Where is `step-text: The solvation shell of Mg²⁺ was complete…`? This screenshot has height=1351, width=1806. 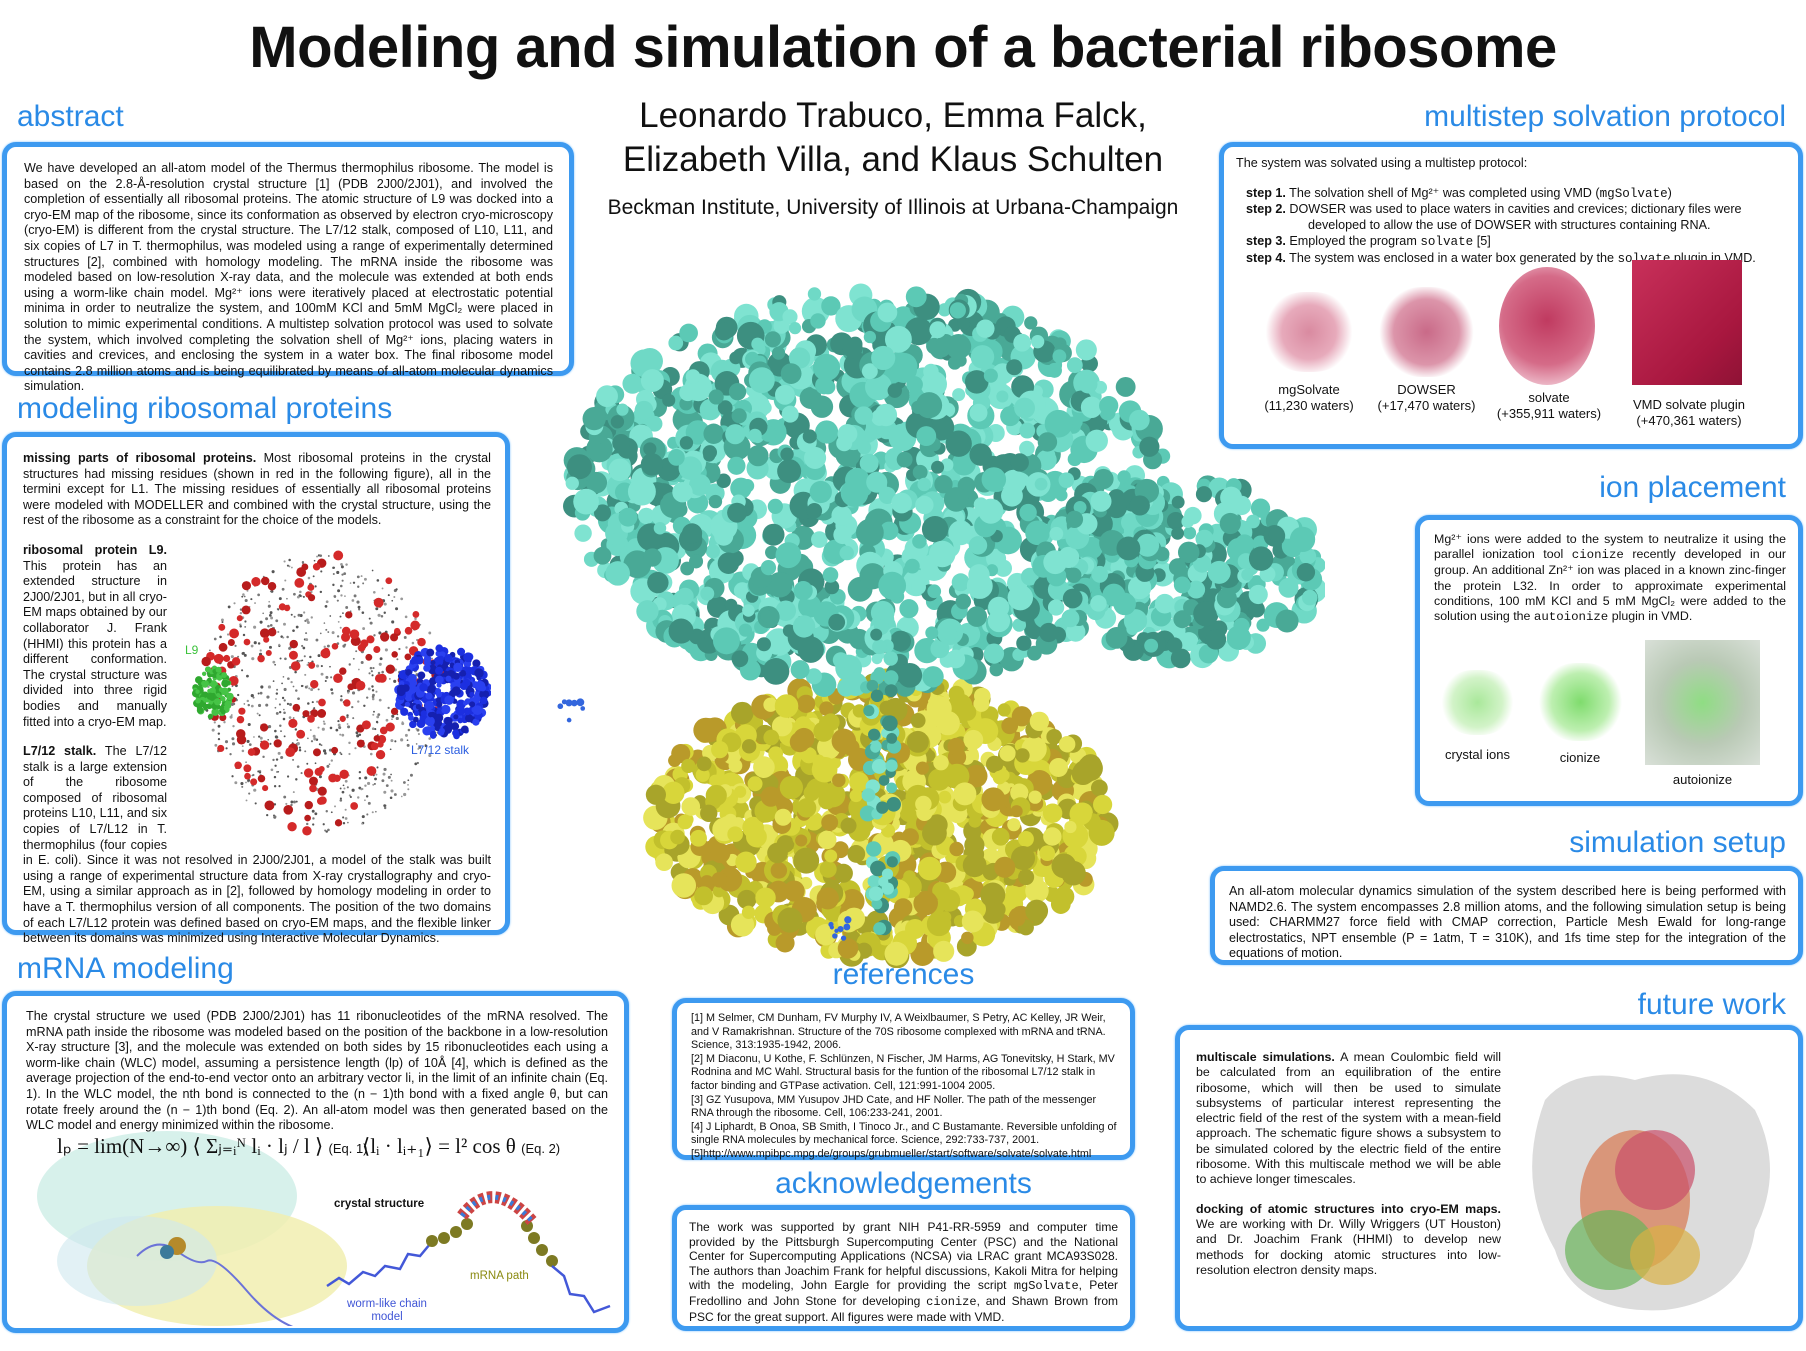 step-text: The solvation shell of Mg²⁺ was complete… is located at coordinates (1442, 192).